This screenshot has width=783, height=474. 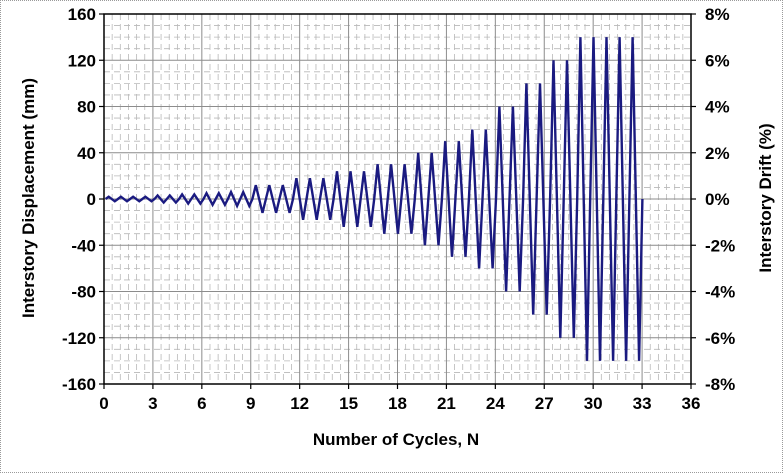 What do you see at coordinates (348, 403) in the screenshot?
I see `x-tick-label: 15` at bounding box center [348, 403].